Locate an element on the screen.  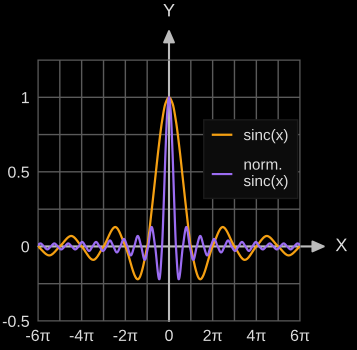
y-tick-label: 0.5 is located at coordinates (18, 172).